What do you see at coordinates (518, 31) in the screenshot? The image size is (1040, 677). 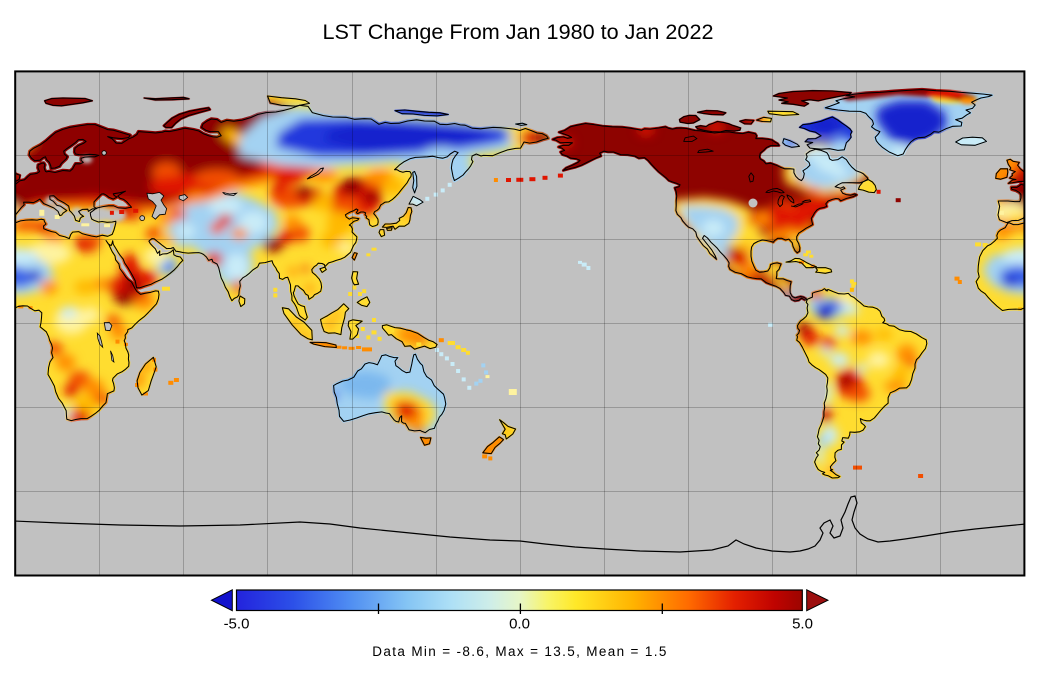 I see `svg-text:LST Change From Jan 1980 to Ja: LST Change From Jan 1980 to Jan 2022` at bounding box center [518, 31].